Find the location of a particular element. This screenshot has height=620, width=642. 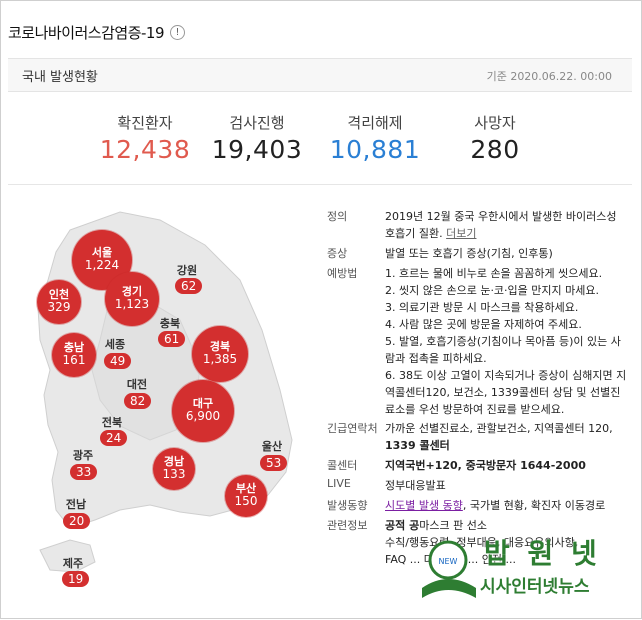

region-count-chungbuk: 61 is located at coordinates (172, 339).